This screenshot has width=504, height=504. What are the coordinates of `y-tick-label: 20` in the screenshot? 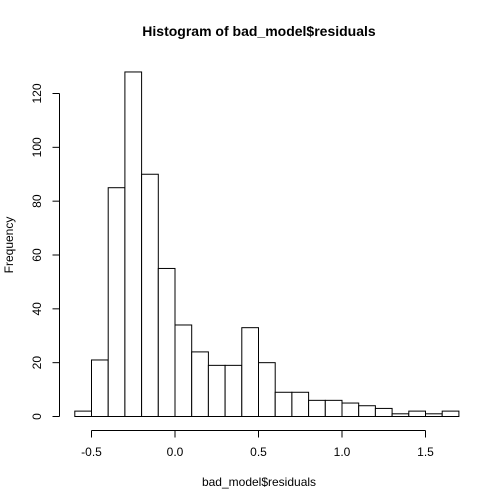 It's located at (37, 363).